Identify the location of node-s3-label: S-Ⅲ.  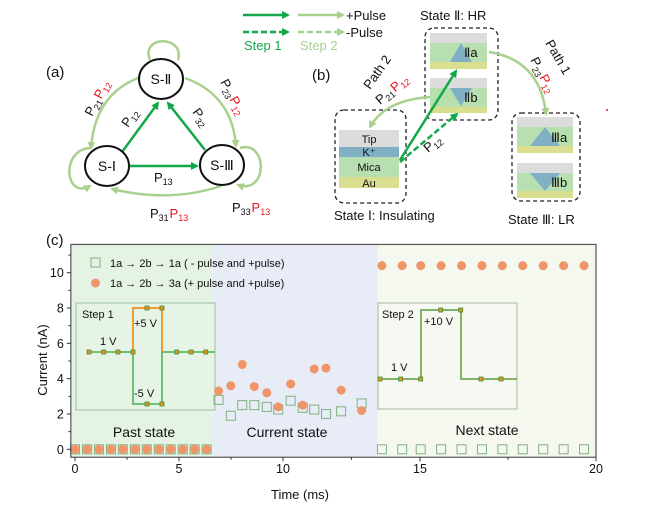
(222, 165).